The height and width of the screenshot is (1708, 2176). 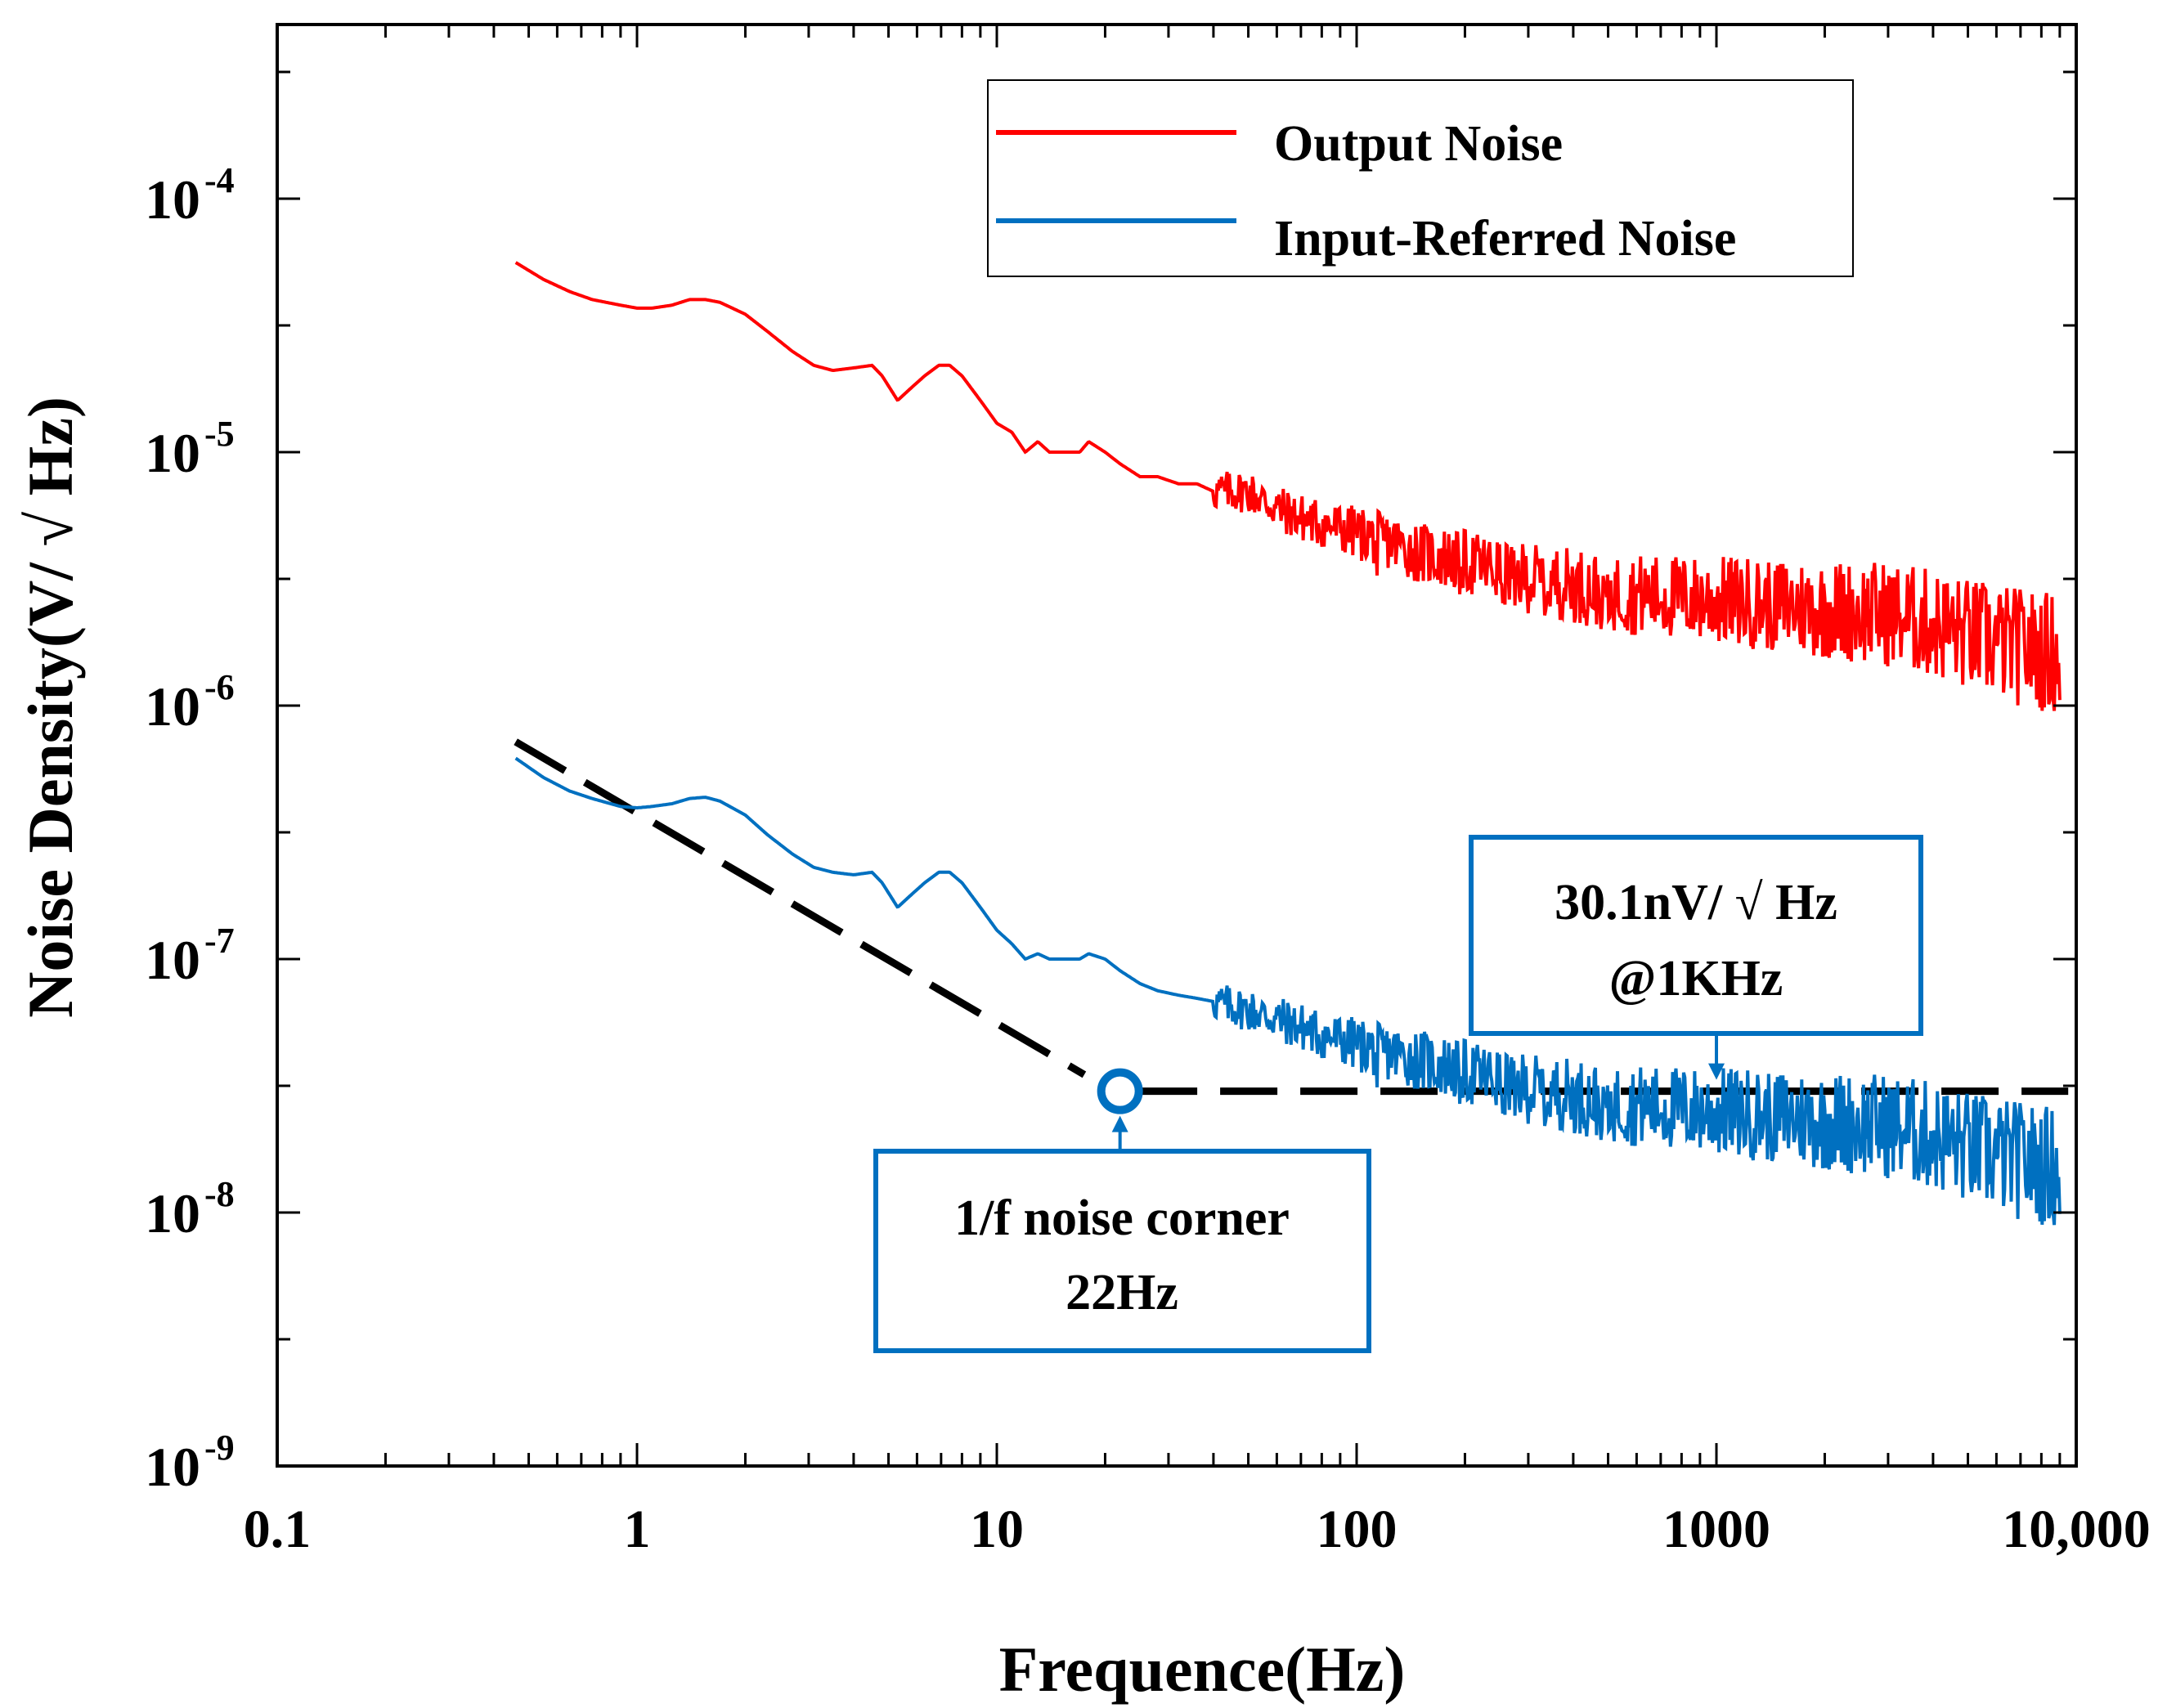 What do you see at coordinates (219, 1448) in the screenshot?
I see `y-tick-exponent: -9` at bounding box center [219, 1448].